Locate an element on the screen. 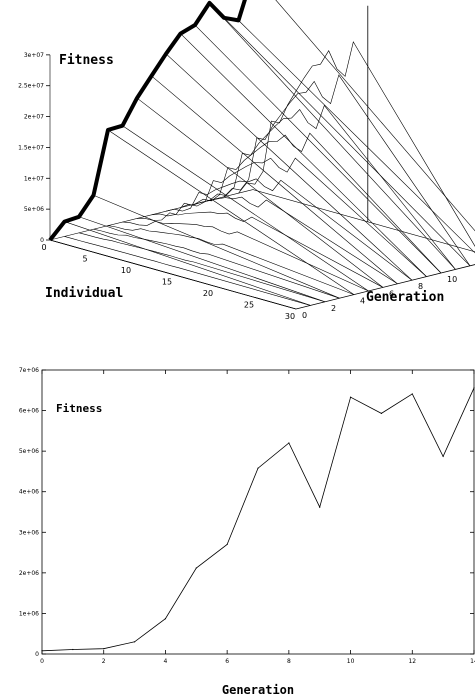 This screenshot has height=698, width=475. fitness-tick-label: 3e+07 is located at coordinates (34, 55).